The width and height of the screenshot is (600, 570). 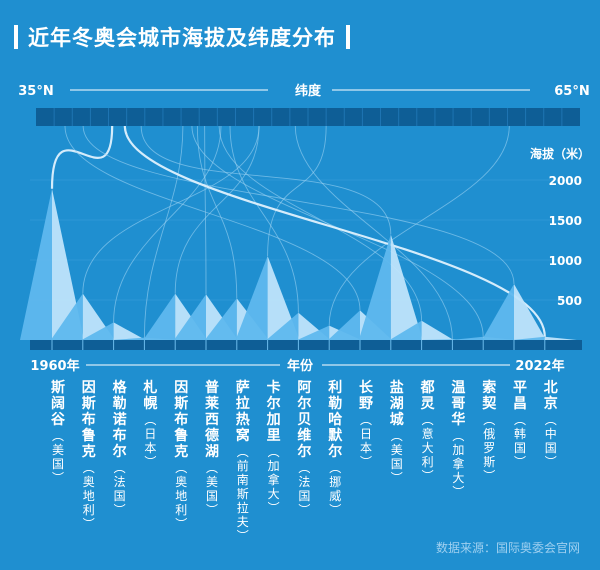 What do you see at coordinates (366, 387) in the screenshot?
I see `city-name-label: 长` at bounding box center [366, 387].